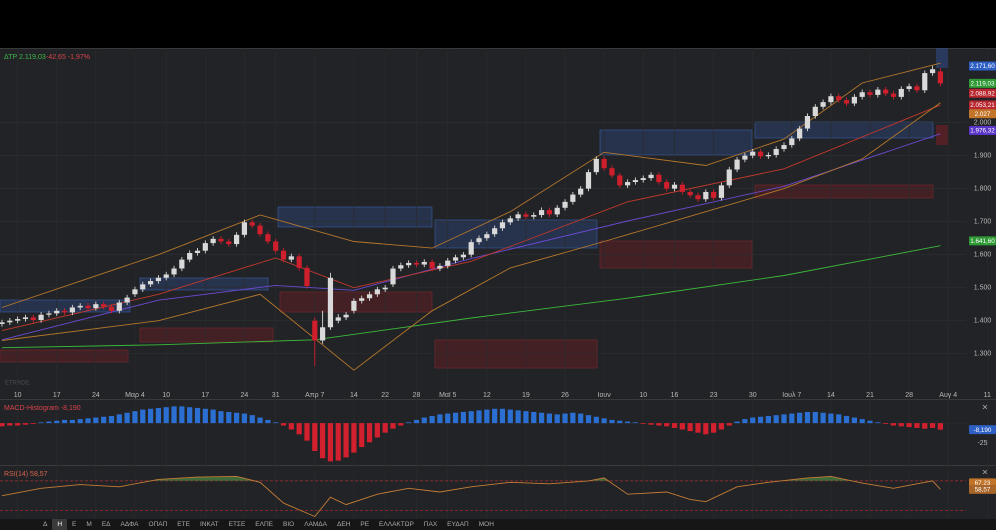  Describe the element at coordinates (487, 395) in the screenshot. I see `x-tick-label: 12` at that location.